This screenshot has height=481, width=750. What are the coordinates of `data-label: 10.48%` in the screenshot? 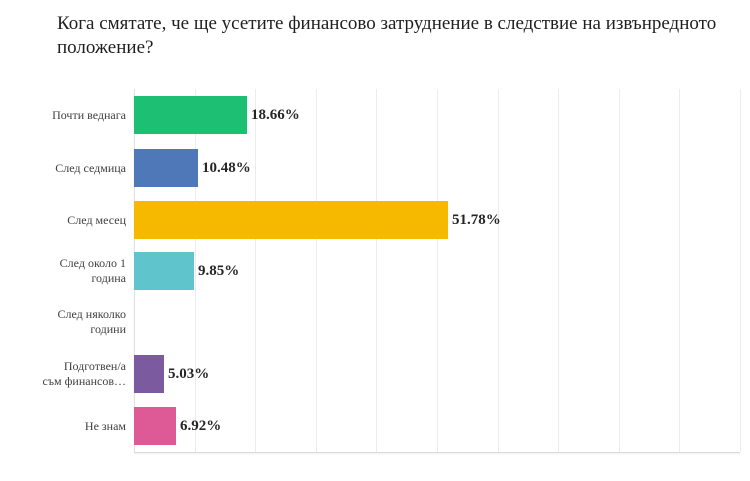 It's located at (226, 168).